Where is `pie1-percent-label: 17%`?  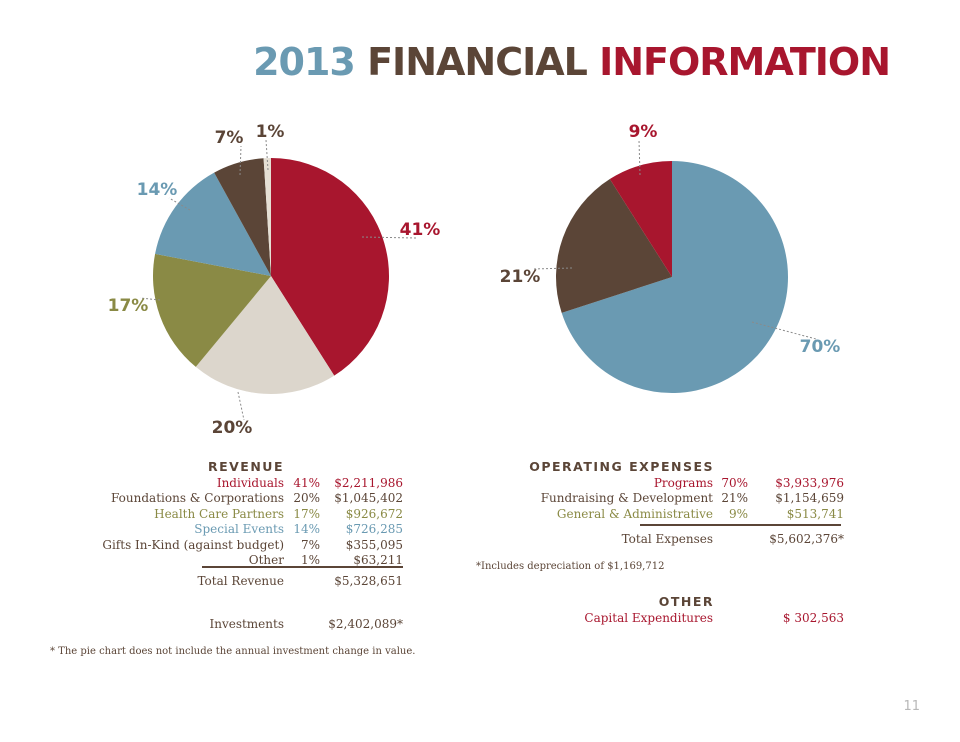
pie1-percent-label: 17% is located at coordinates (128, 306).